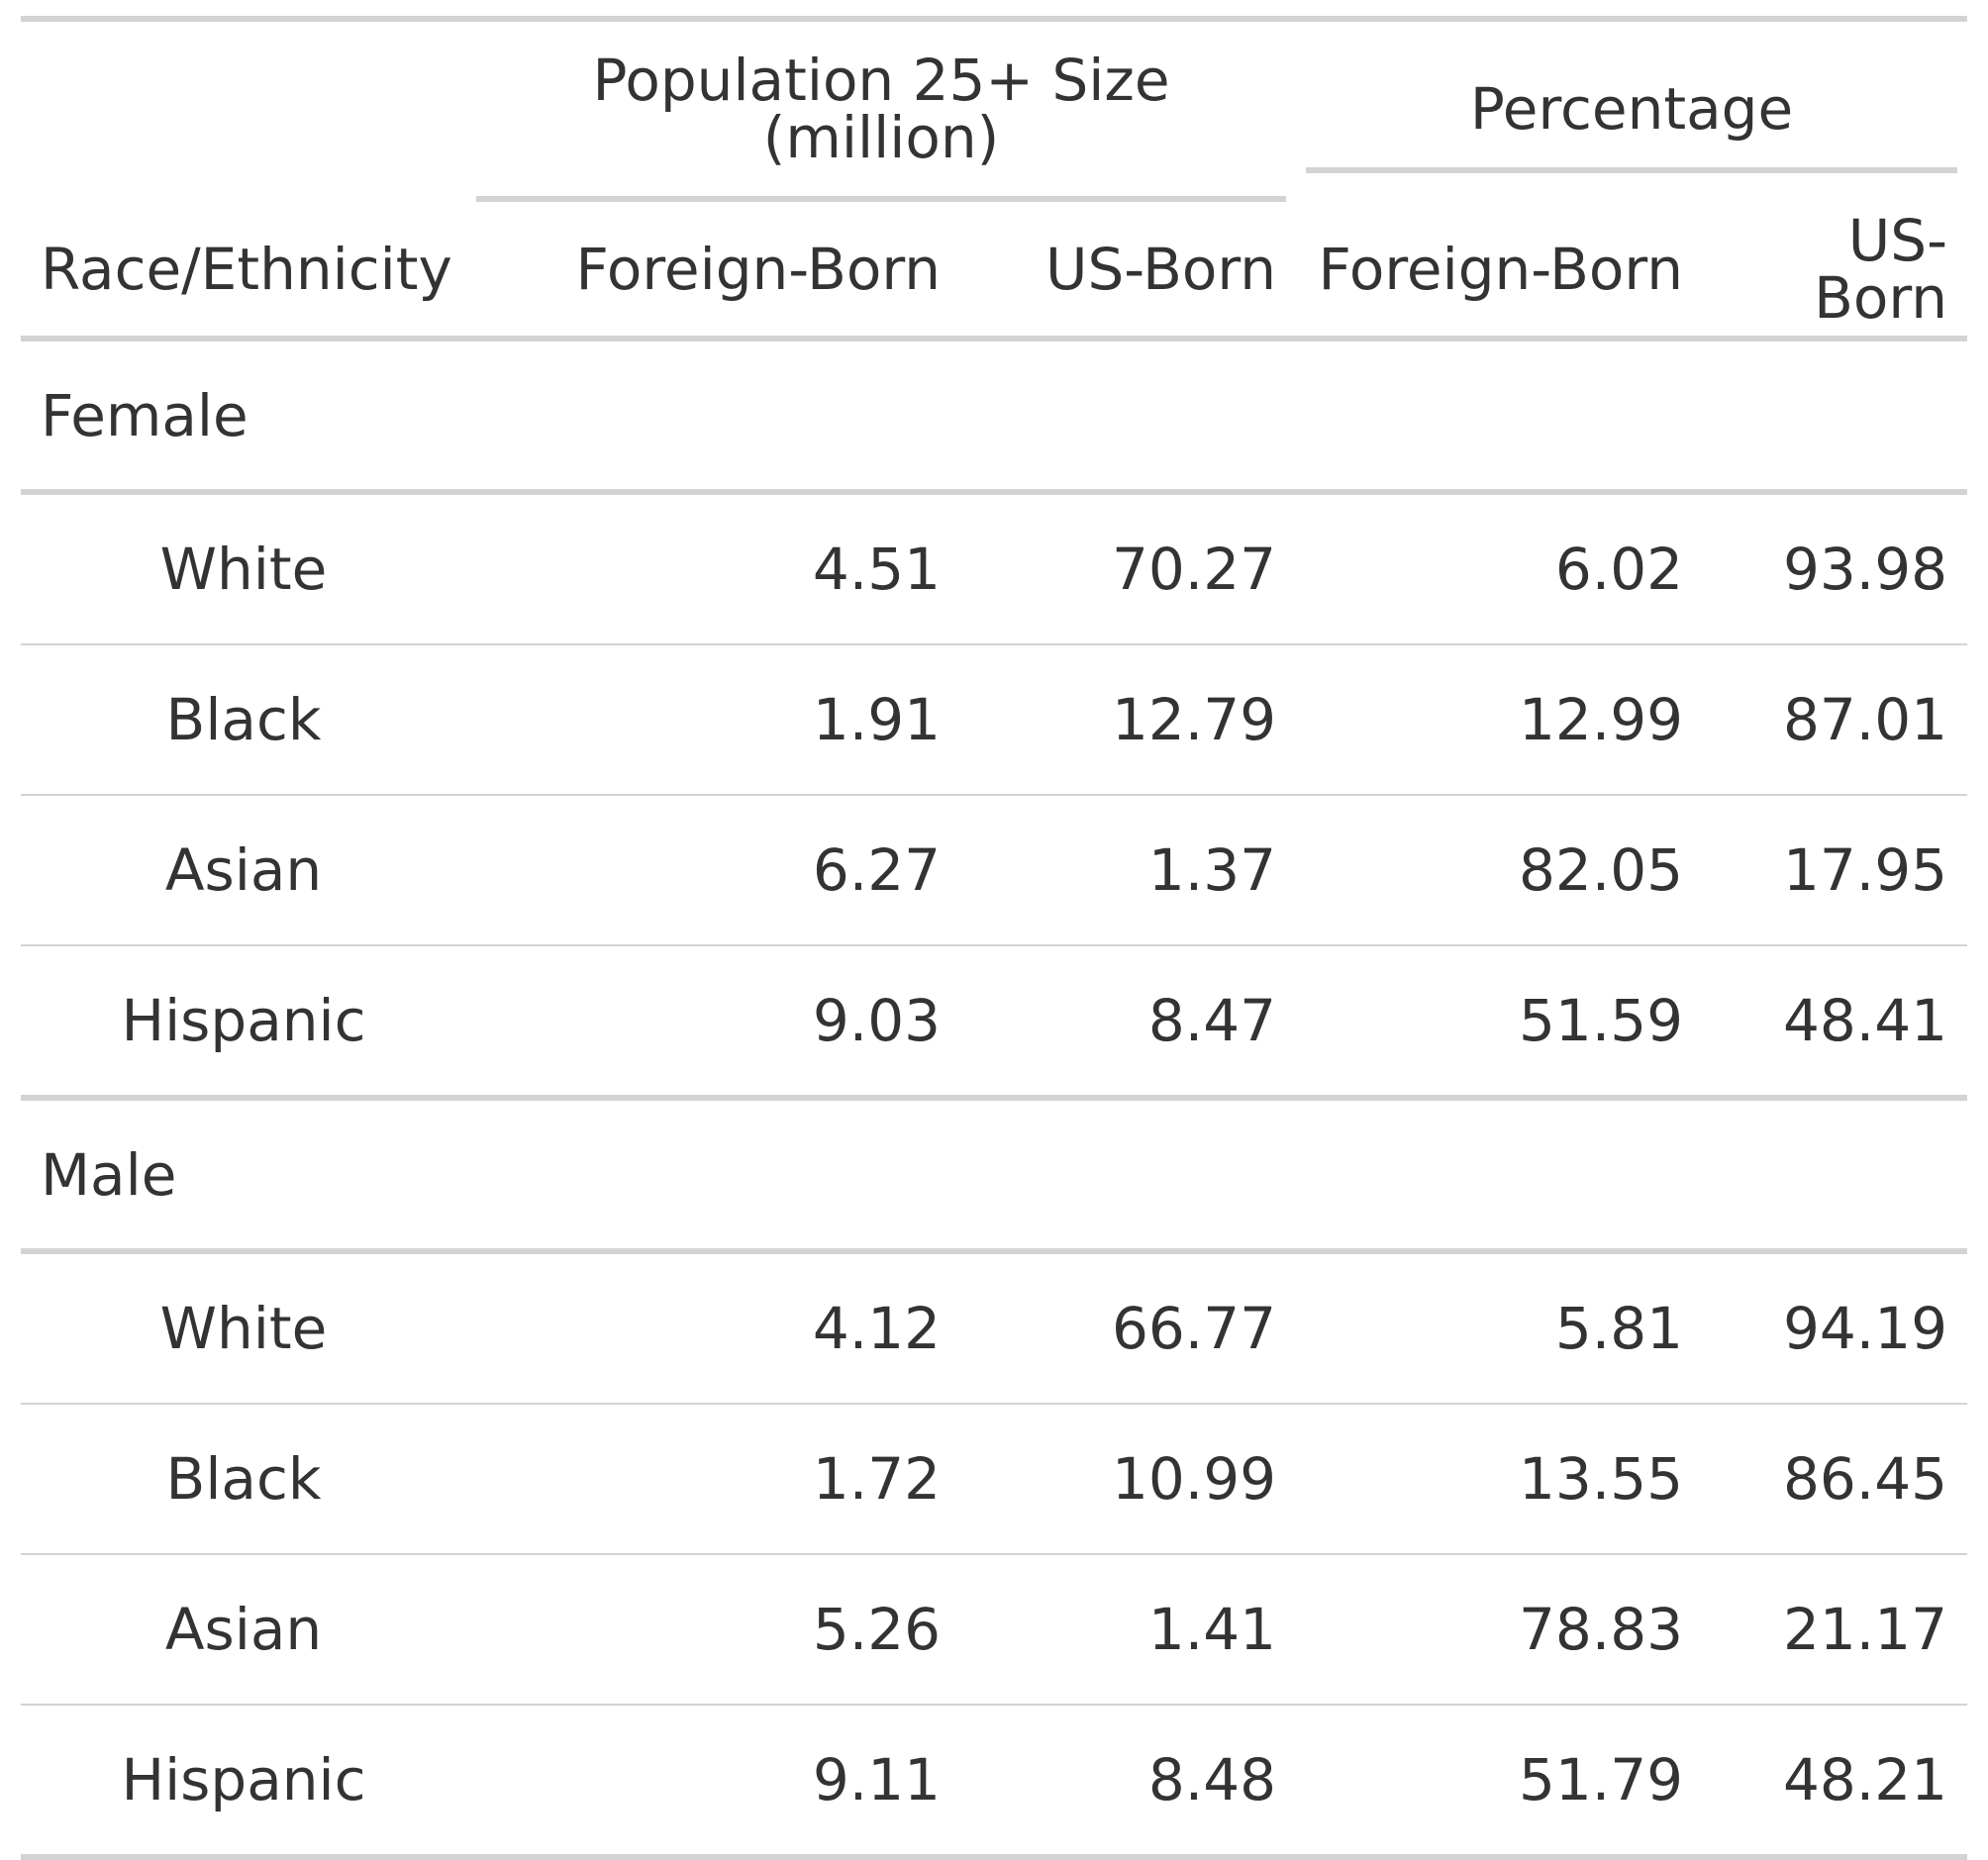 This screenshot has width=1988, height=1860. I want to click on cell-pct-foreign-born: 51.59, so click(1499, 1023).